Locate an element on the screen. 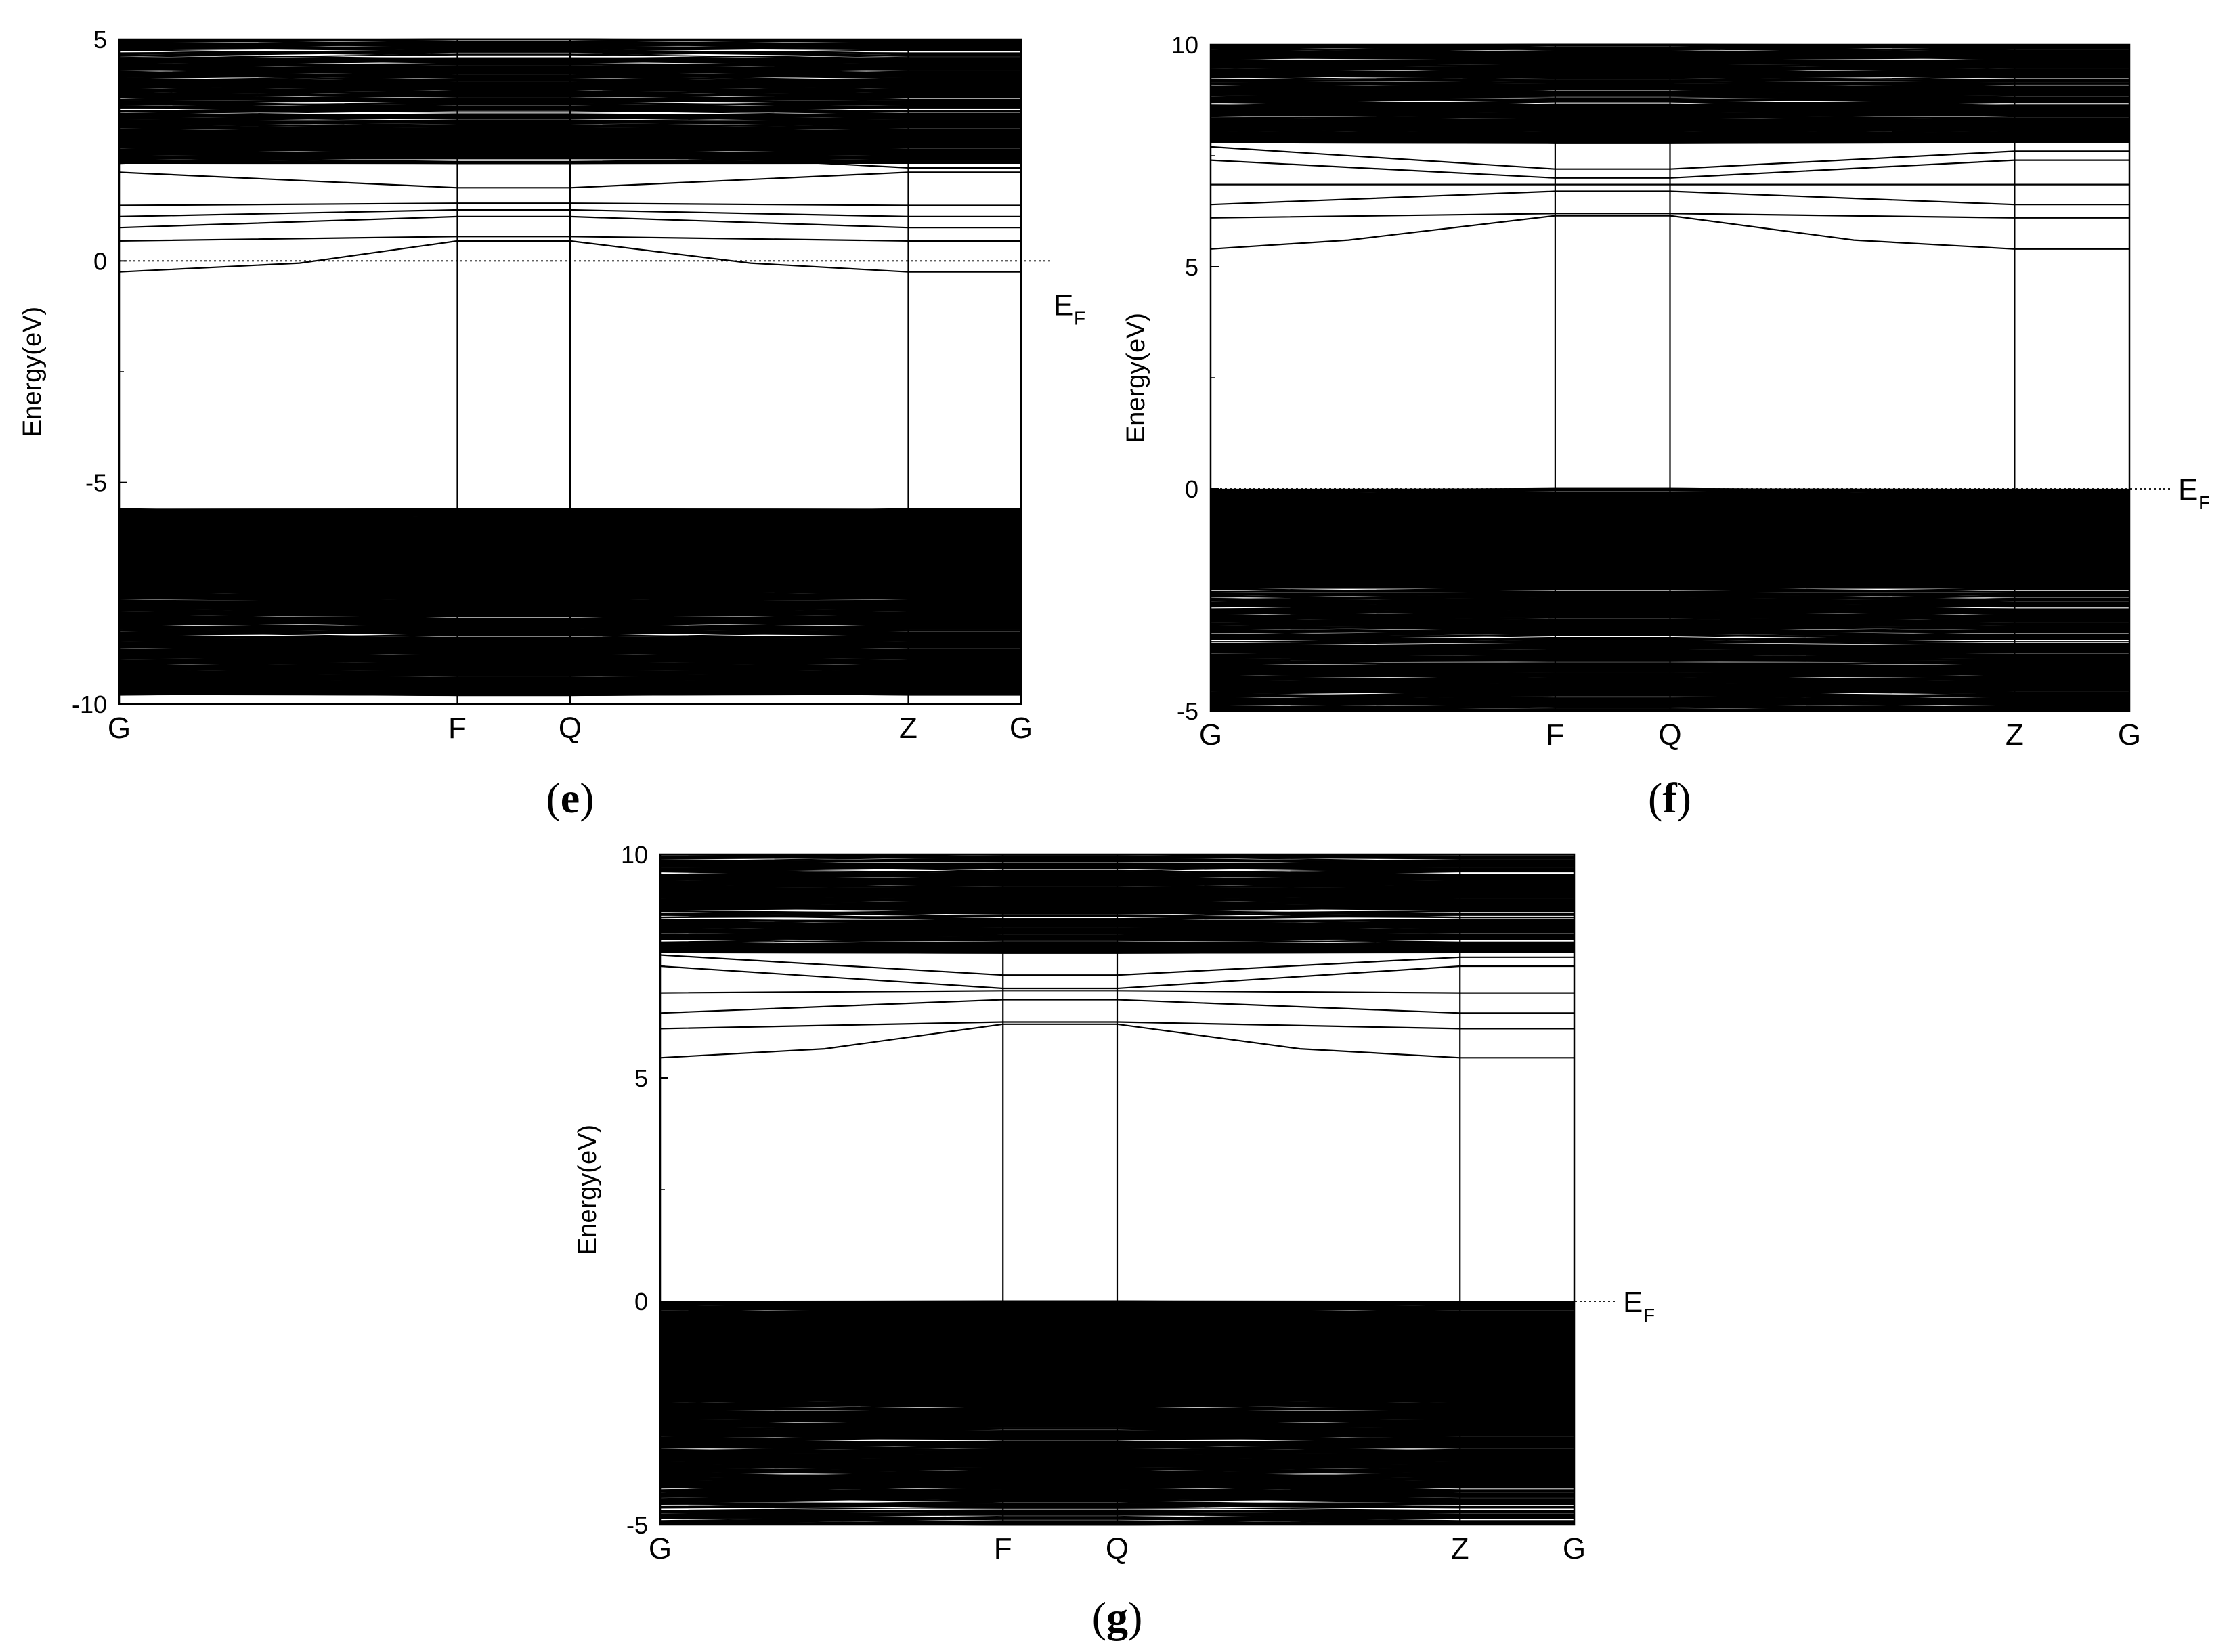 The height and width of the screenshot is (1652, 2231). panel-label: (e) is located at coordinates (570, 798).